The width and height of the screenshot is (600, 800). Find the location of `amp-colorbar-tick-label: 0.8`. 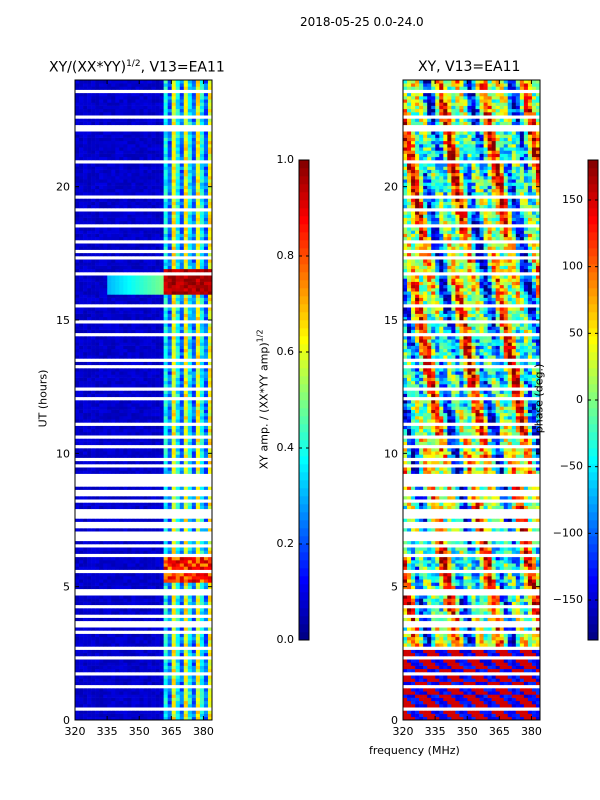

amp-colorbar-tick-label: 0.8 is located at coordinates (286, 255).